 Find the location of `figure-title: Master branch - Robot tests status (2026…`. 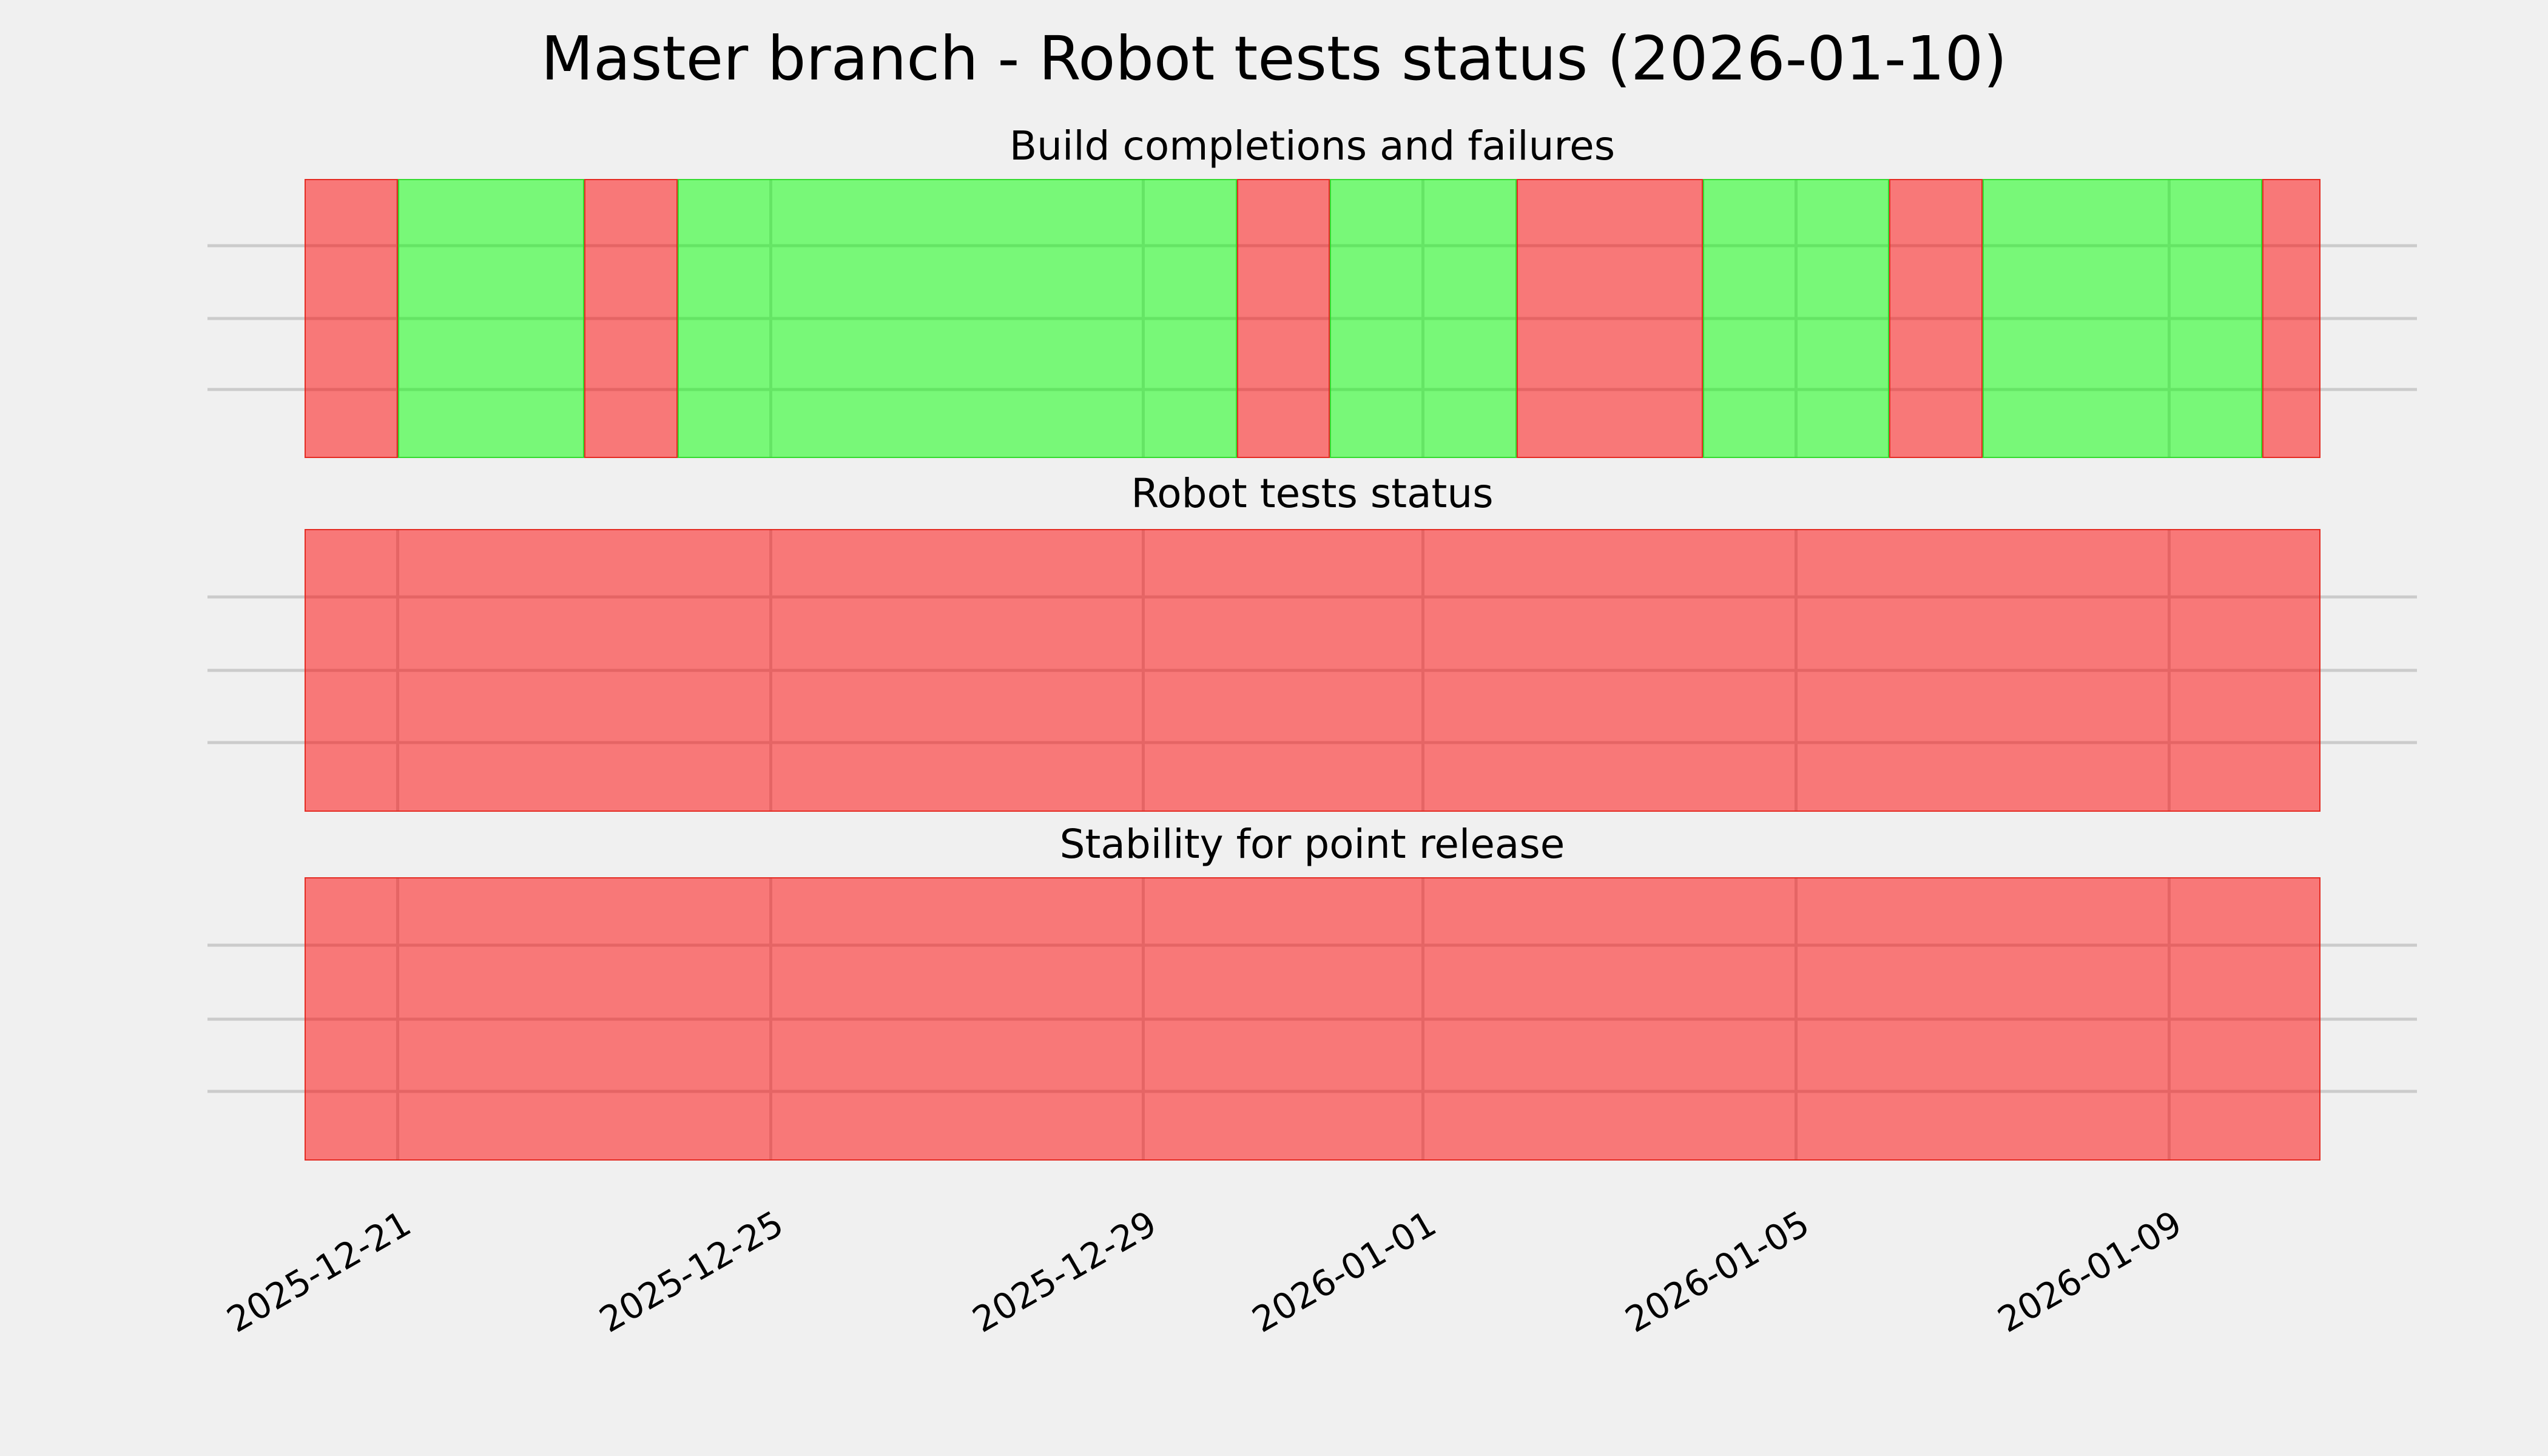

figure-title: Master branch - Robot tests status (2026… is located at coordinates (1274, 58).